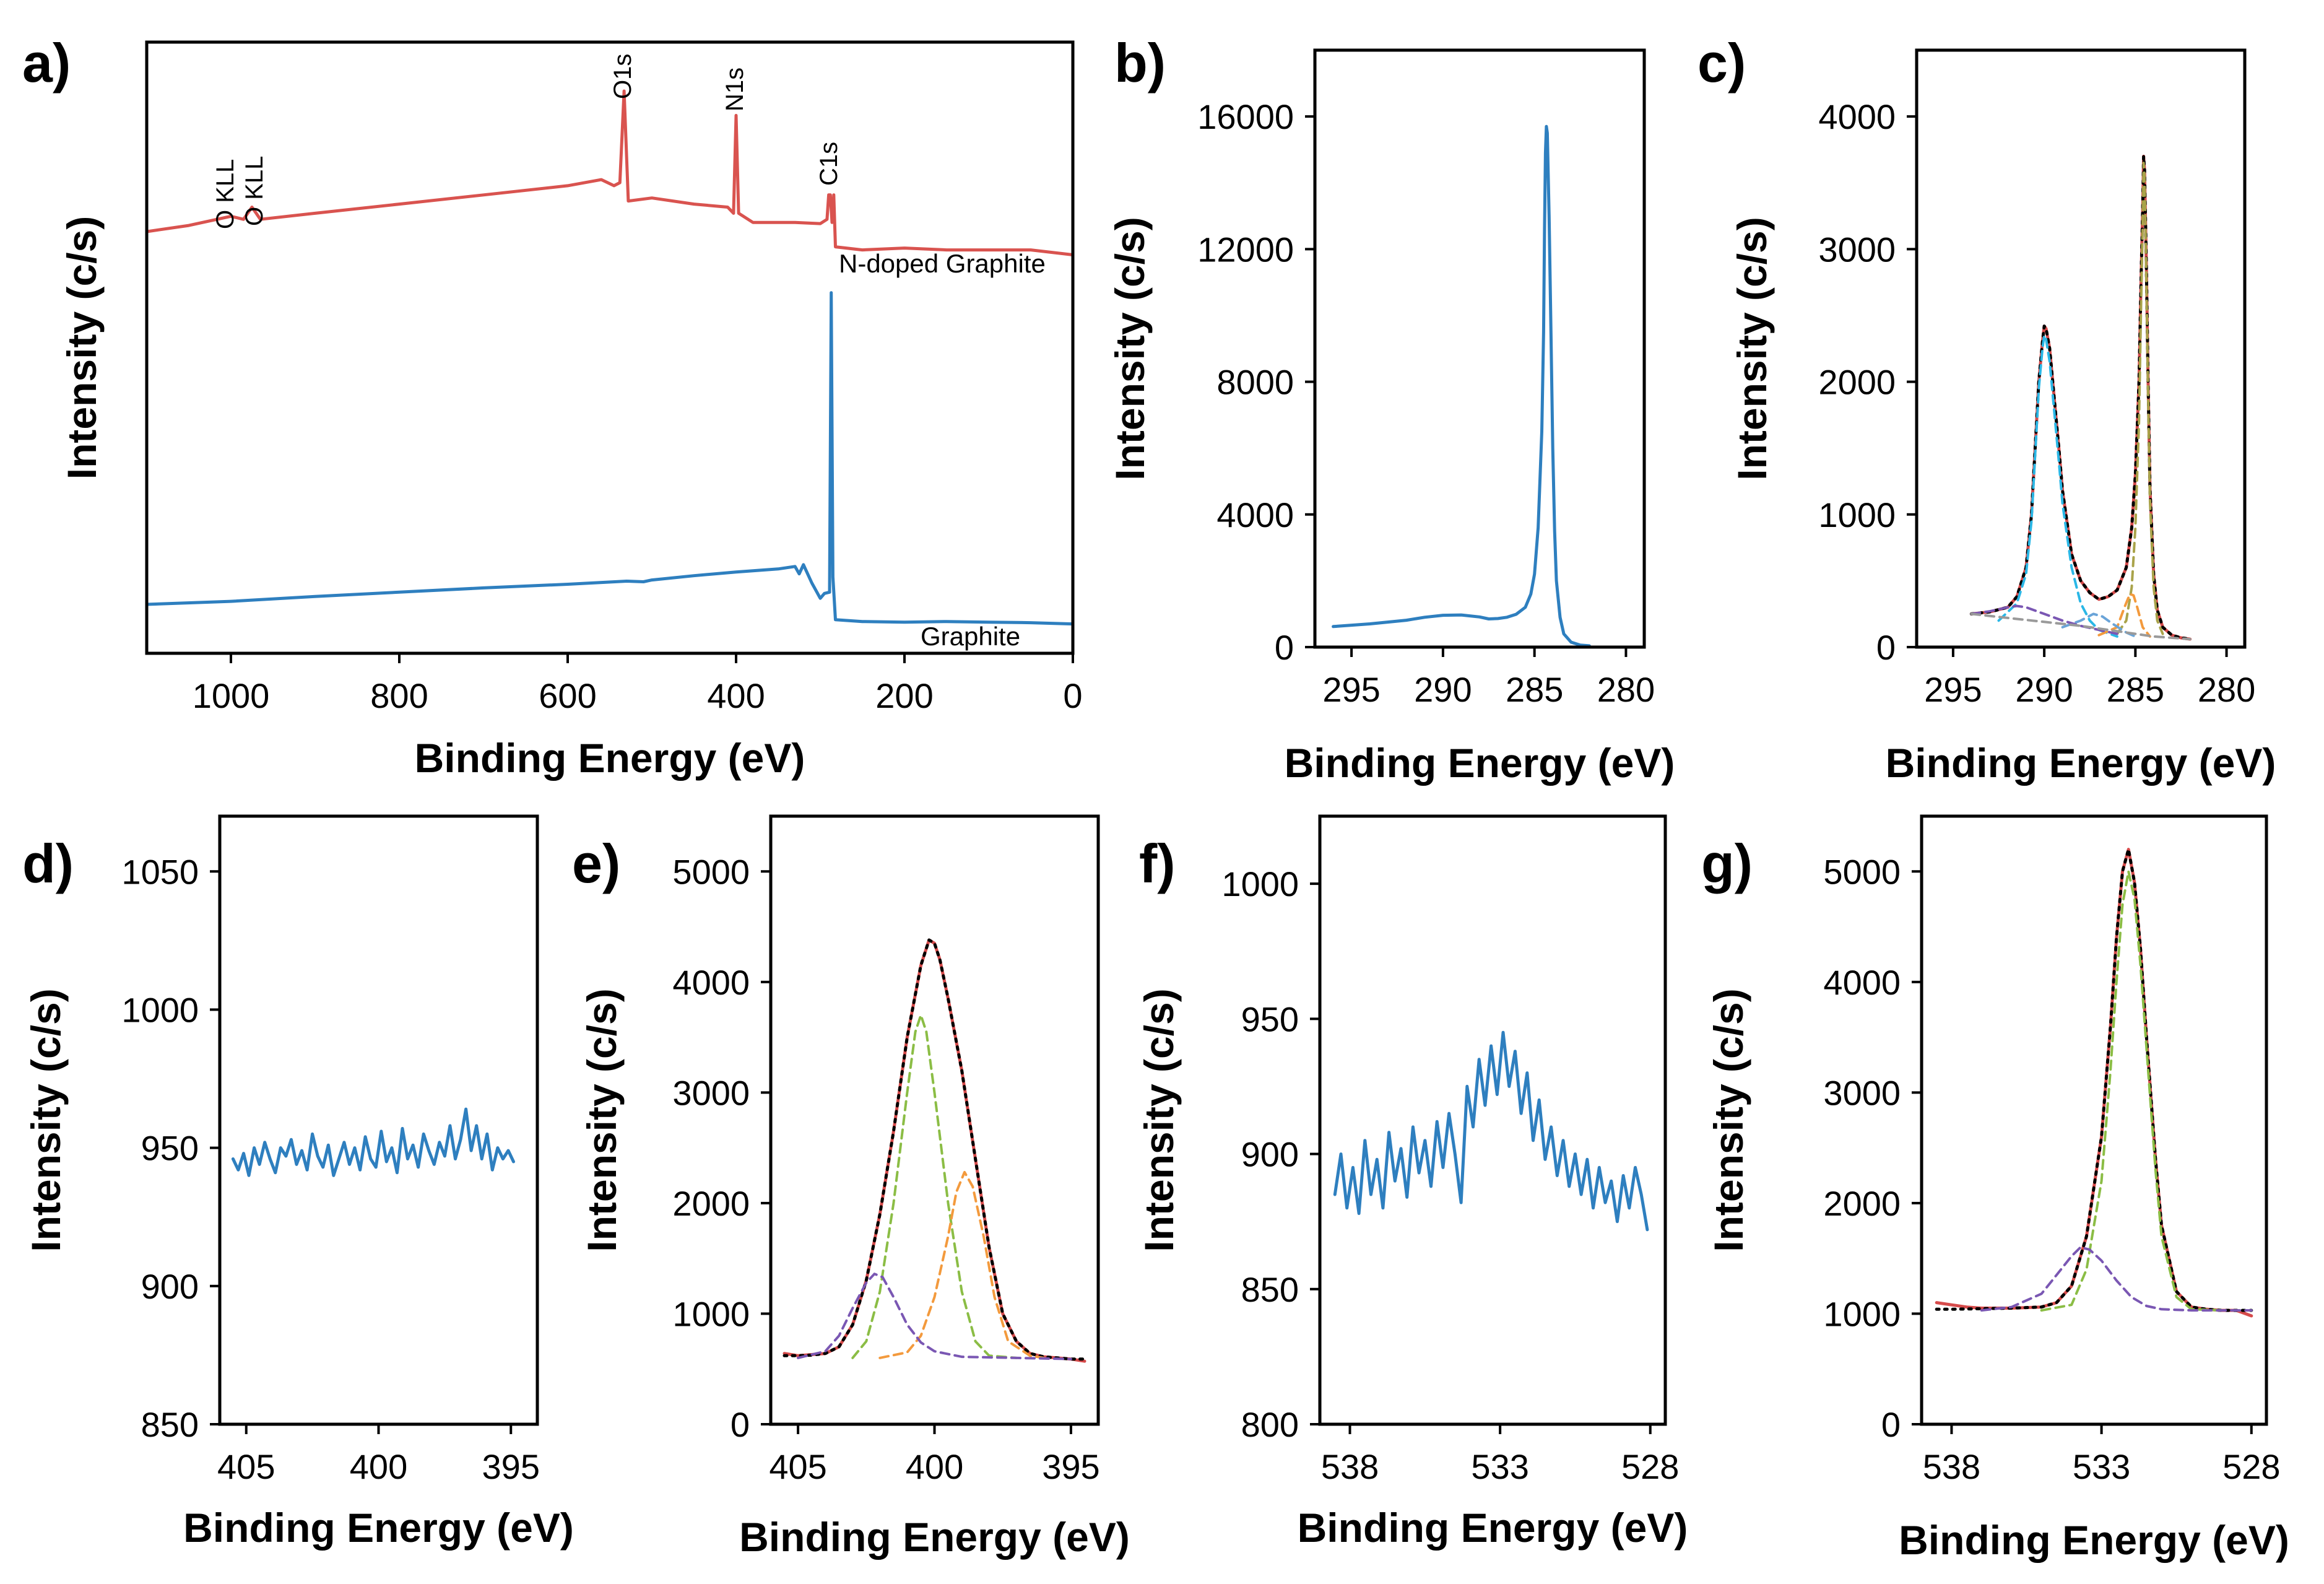 The width and height of the screenshot is (2324, 1584). What do you see at coordinates (2044, 619) in the screenshot?
I see `series-line-fit-291-ev` at bounding box center [2044, 619].